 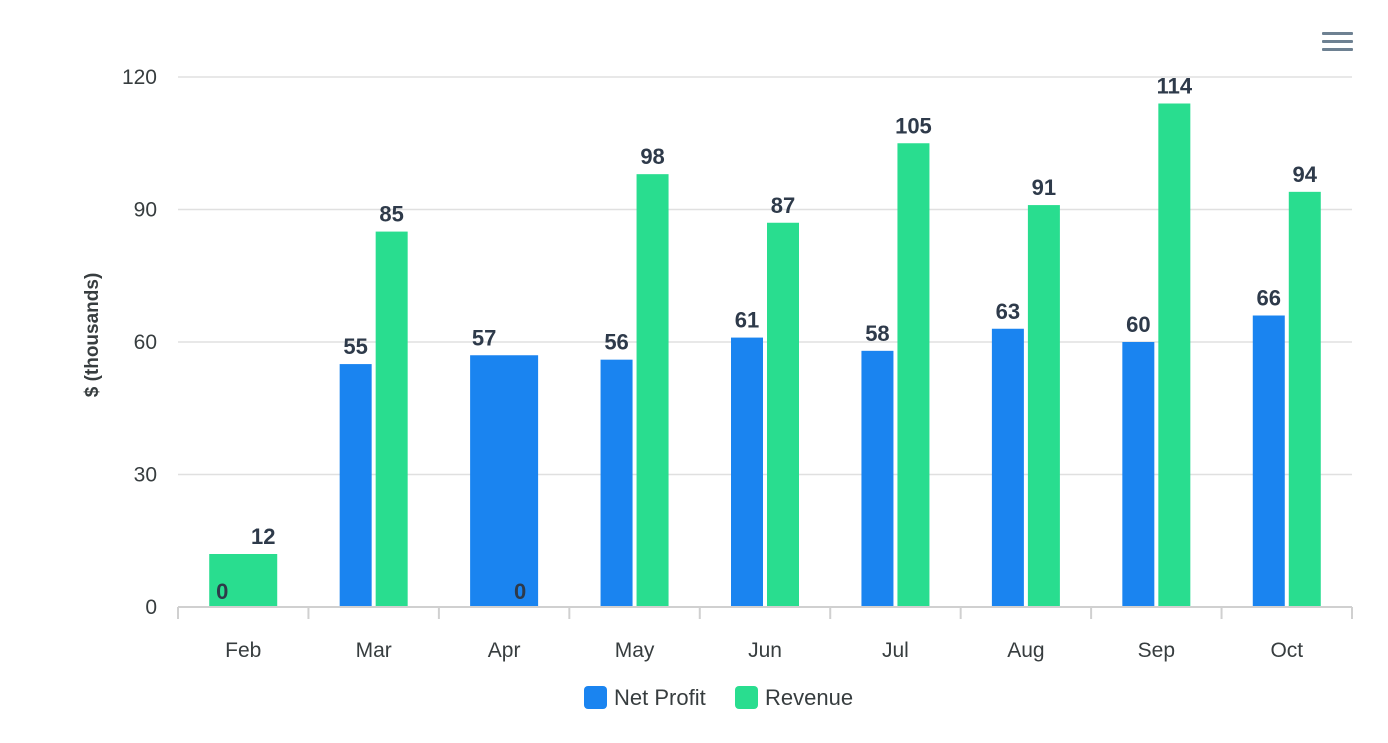 I want to click on x-tick-label: Feb, so click(x=243, y=650).